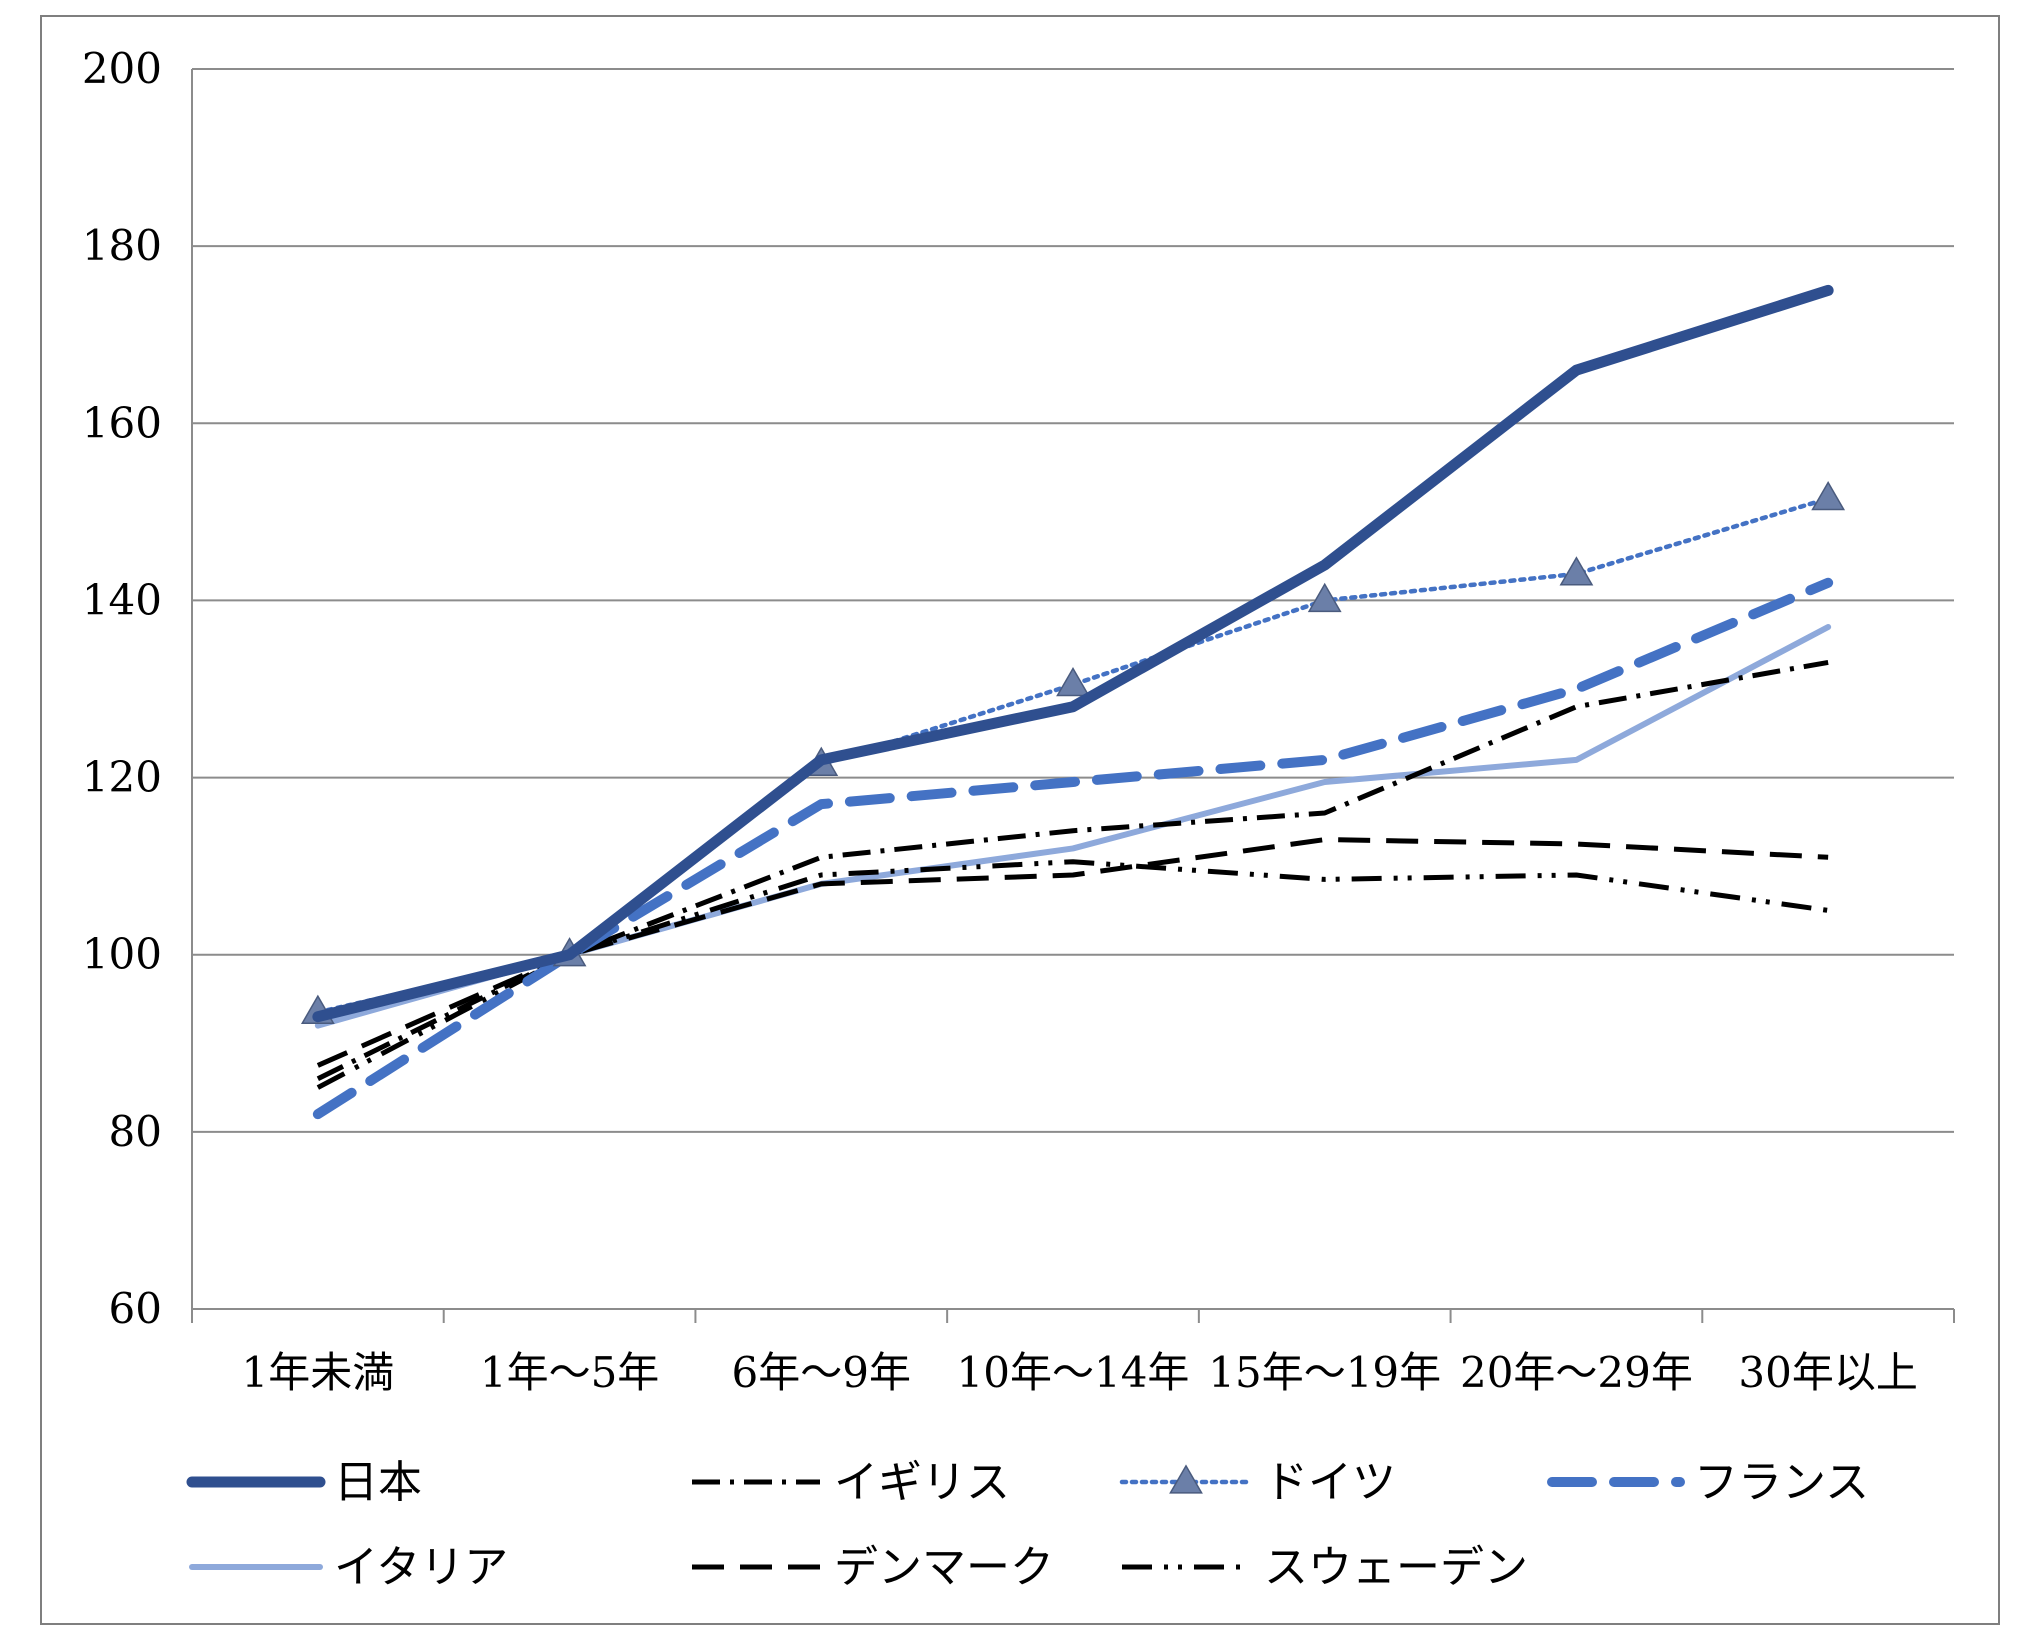  I want to click on legend-label: フランス, so click(1781, 1482).